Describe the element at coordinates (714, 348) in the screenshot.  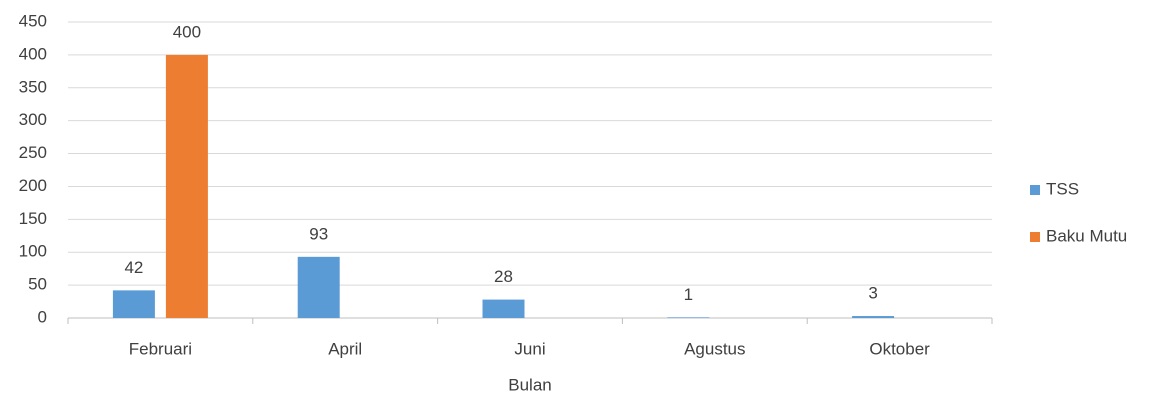
I see `x-tick-label: Agustus` at that location.